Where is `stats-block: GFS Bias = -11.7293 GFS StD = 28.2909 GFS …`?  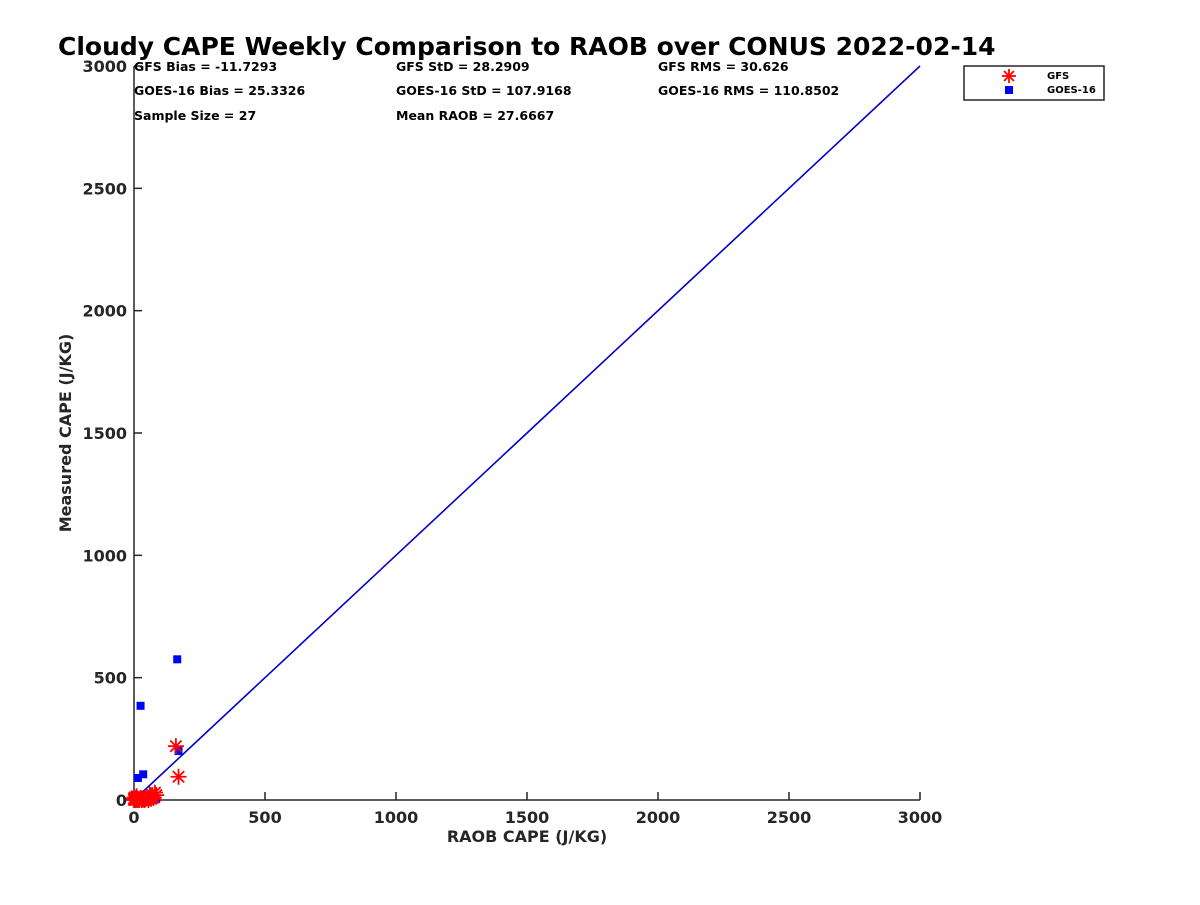
stats-block: GFS Bias = -11.7293 GFS StD = 28.2909 GFS … is located at coordinates (486, 91).